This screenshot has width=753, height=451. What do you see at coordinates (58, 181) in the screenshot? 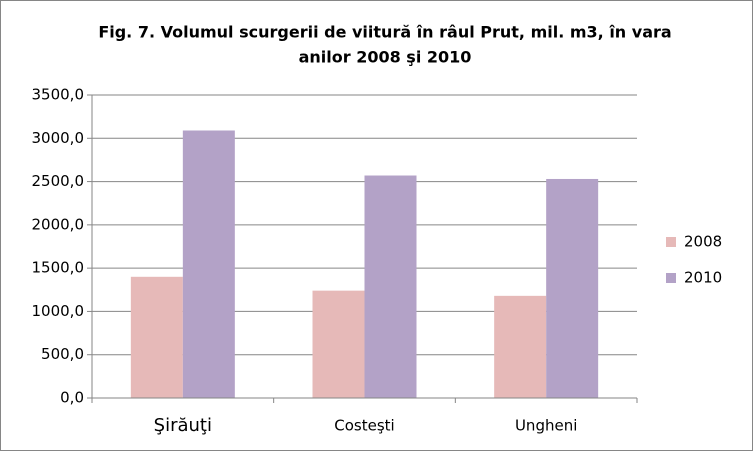
I see `y-tick-label: 2500,0` at bounding box center [58, 181].